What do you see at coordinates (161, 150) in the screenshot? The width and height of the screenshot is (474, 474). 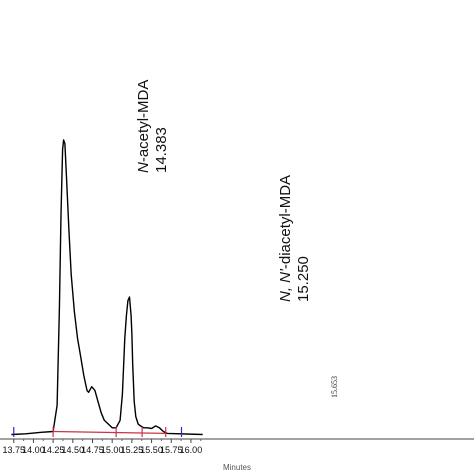 I see `peak-retention-time: 14.383` at bounding box center [161, 150].